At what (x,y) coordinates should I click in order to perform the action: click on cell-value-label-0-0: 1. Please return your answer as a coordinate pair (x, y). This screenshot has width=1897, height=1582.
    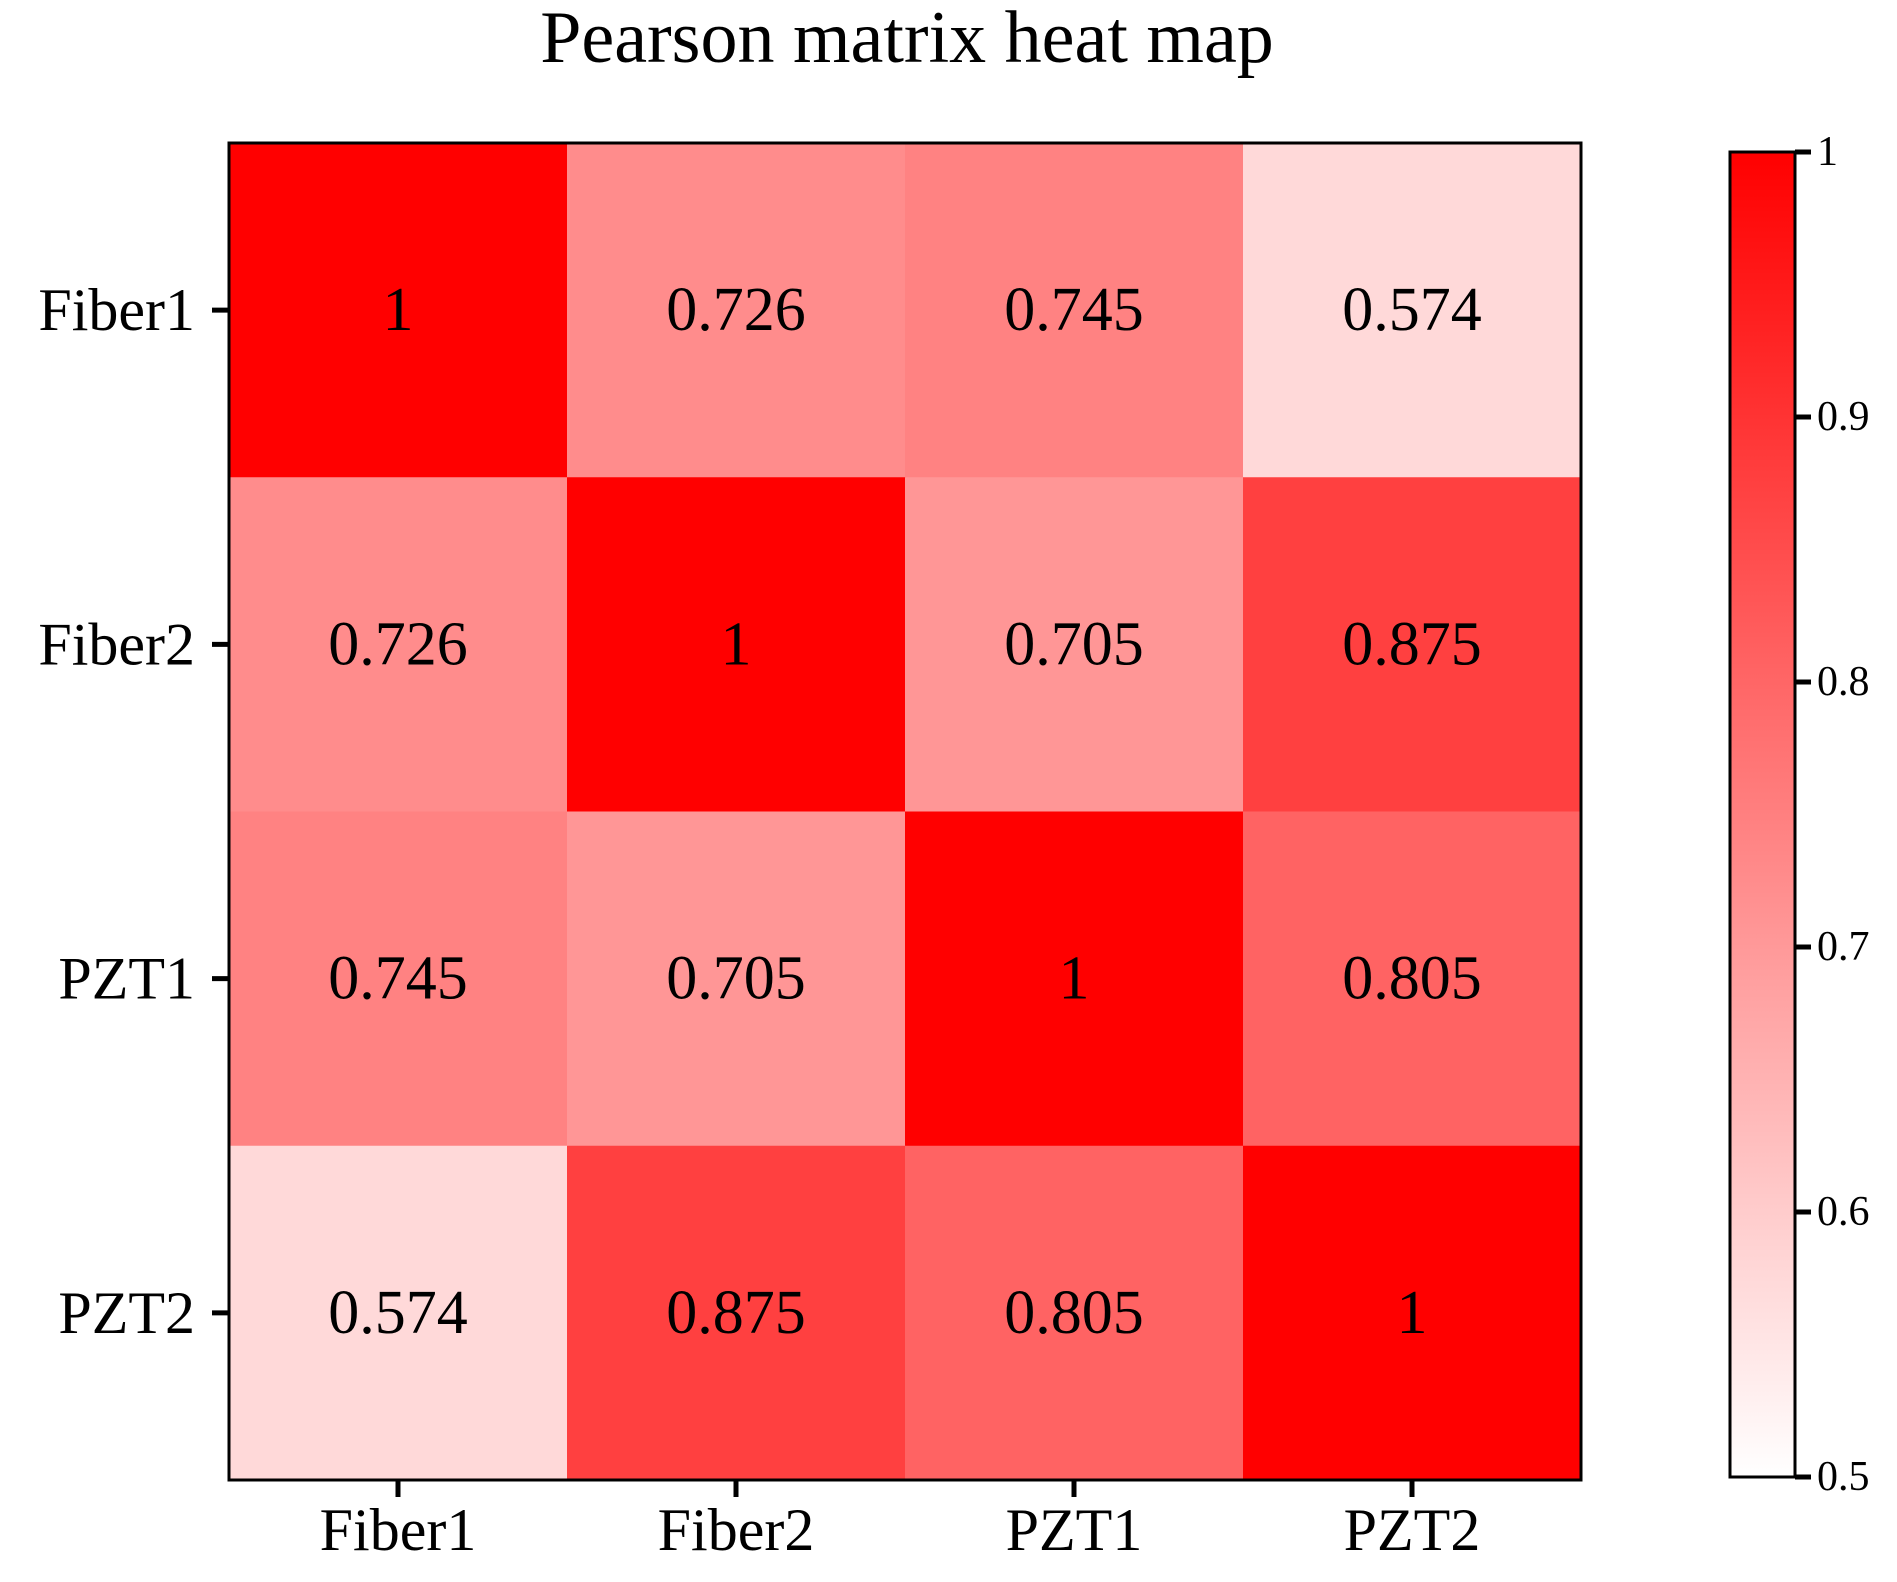
    Looking at the image, I should click on (398, 310).